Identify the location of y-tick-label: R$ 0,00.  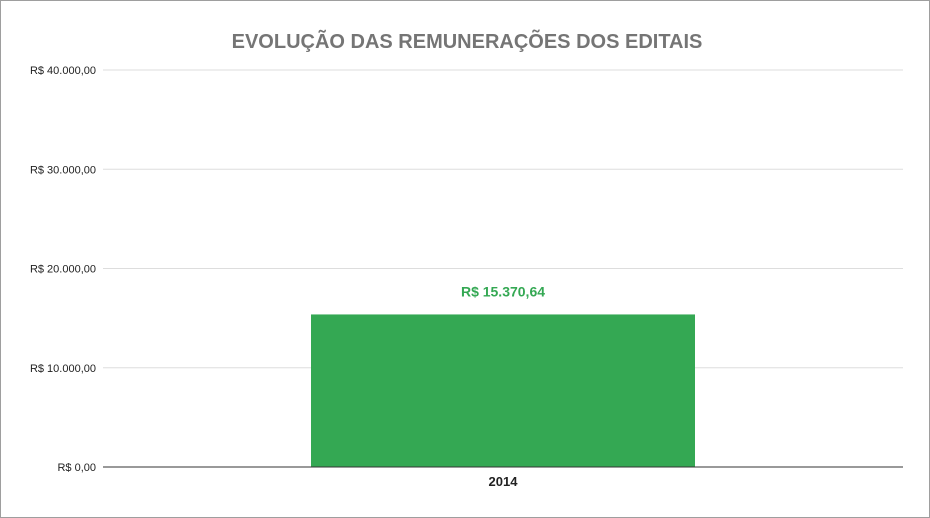
(76, 468).